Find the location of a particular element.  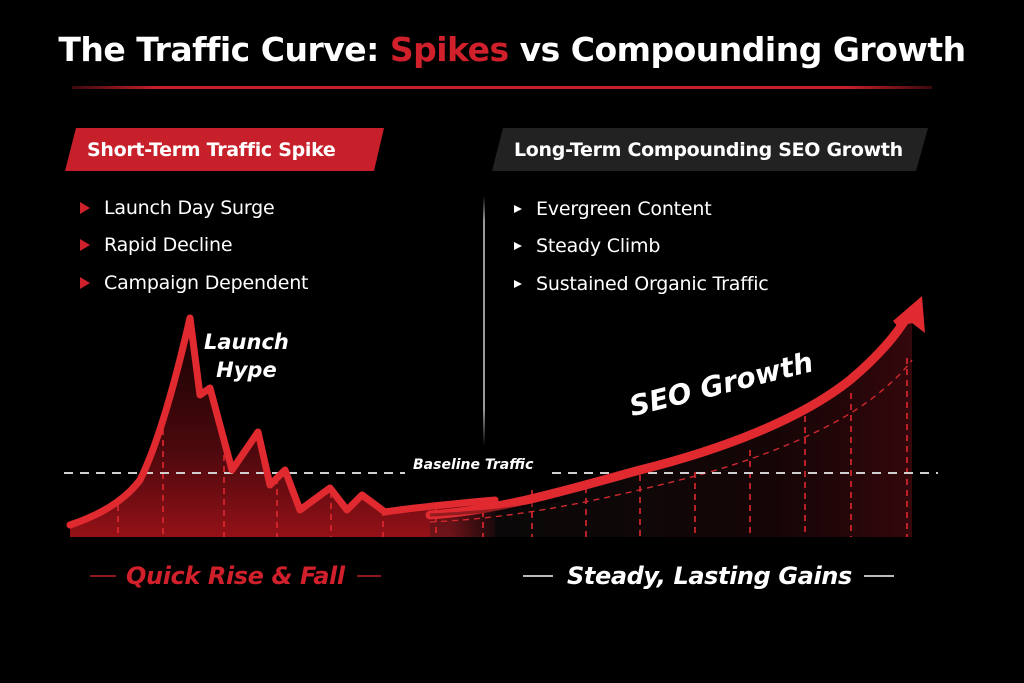

short-term-caption-text: Quick Rise & Fall is located at coordinates (235, 576).